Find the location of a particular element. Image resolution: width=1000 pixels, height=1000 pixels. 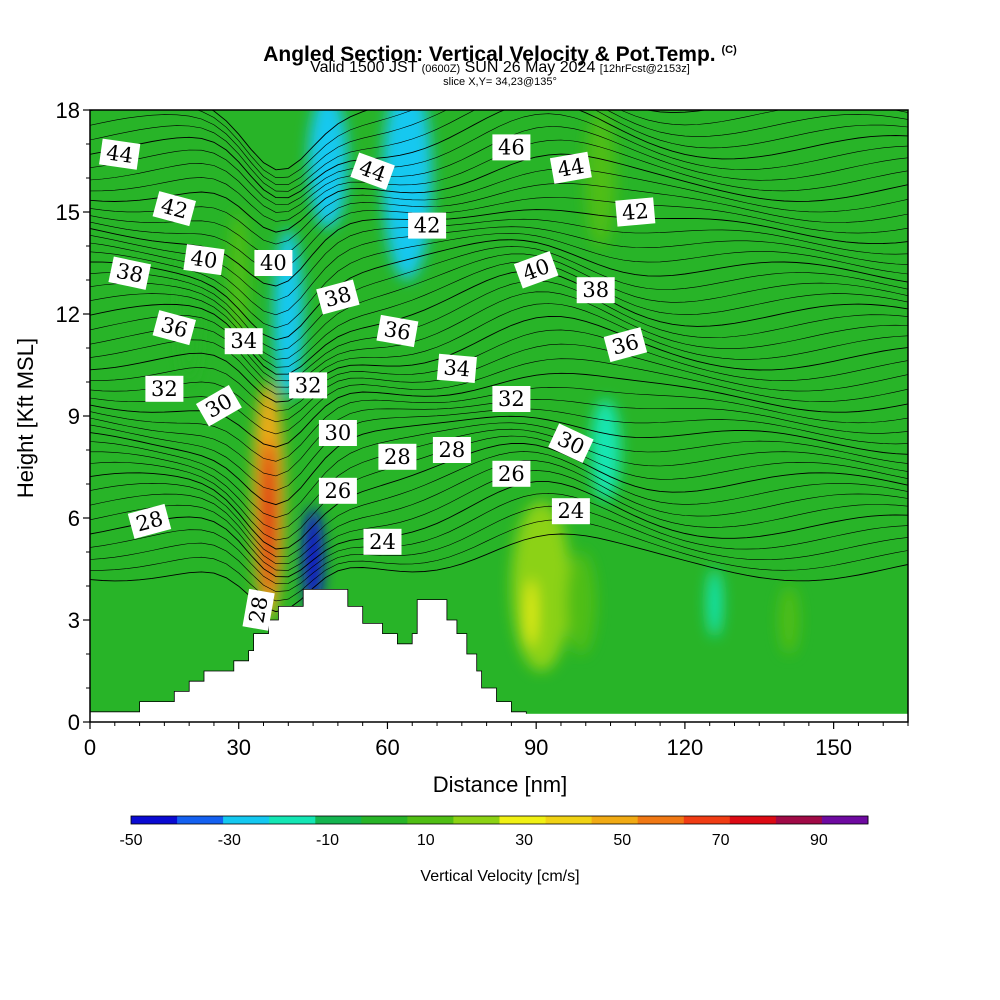

contour-label: 36 is located at coordinates (174, 328).